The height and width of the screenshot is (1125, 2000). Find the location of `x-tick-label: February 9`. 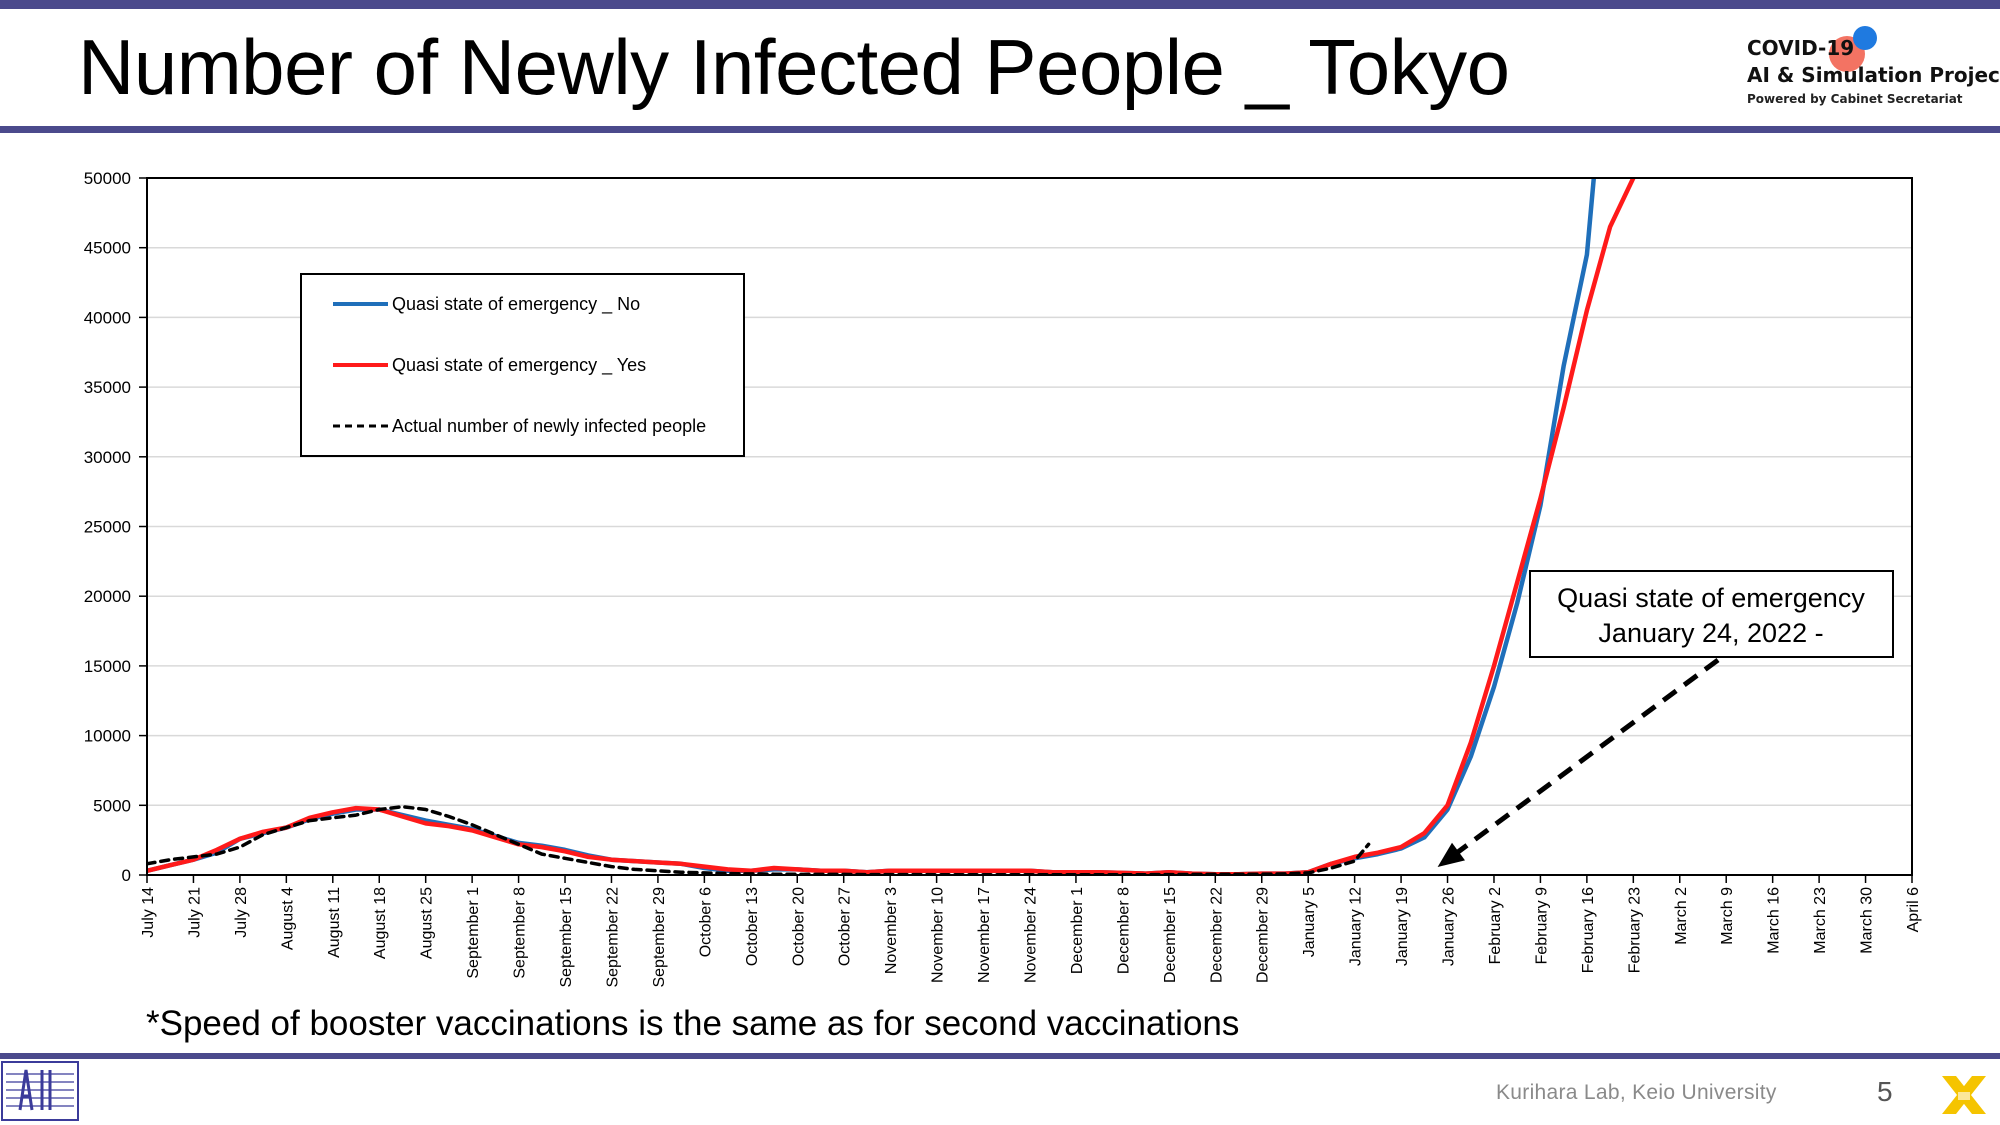

x-tick-label: February 9 is located at coordinates (1541, 925).